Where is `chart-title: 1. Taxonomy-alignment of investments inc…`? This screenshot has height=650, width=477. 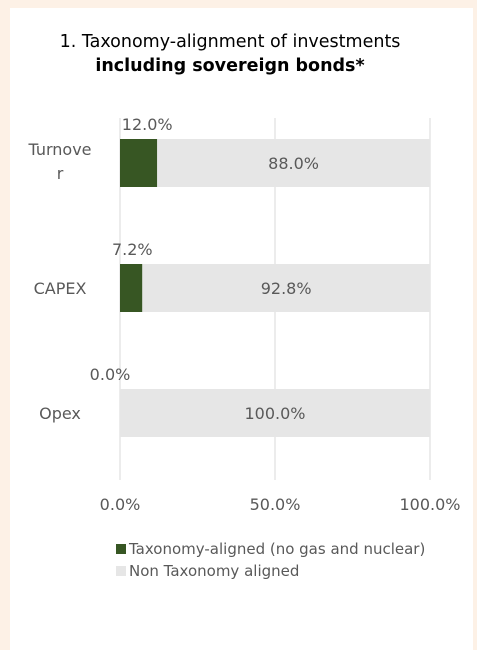
chart-title: 1. Taxonomy-alignment of investments inc… is located at coordinates (230, 54).